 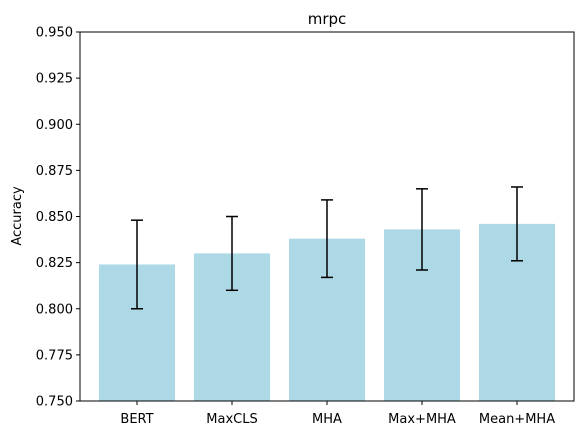 What do you see at coordinates (54, 217) in the screenshot?
I see `y-tick-label: 0.850` at bounding box center [54, 217].